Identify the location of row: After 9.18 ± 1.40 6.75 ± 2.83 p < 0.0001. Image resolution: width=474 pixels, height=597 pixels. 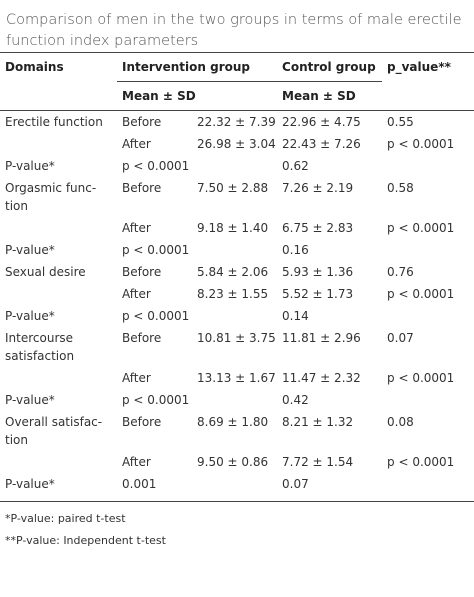
(237, 228).